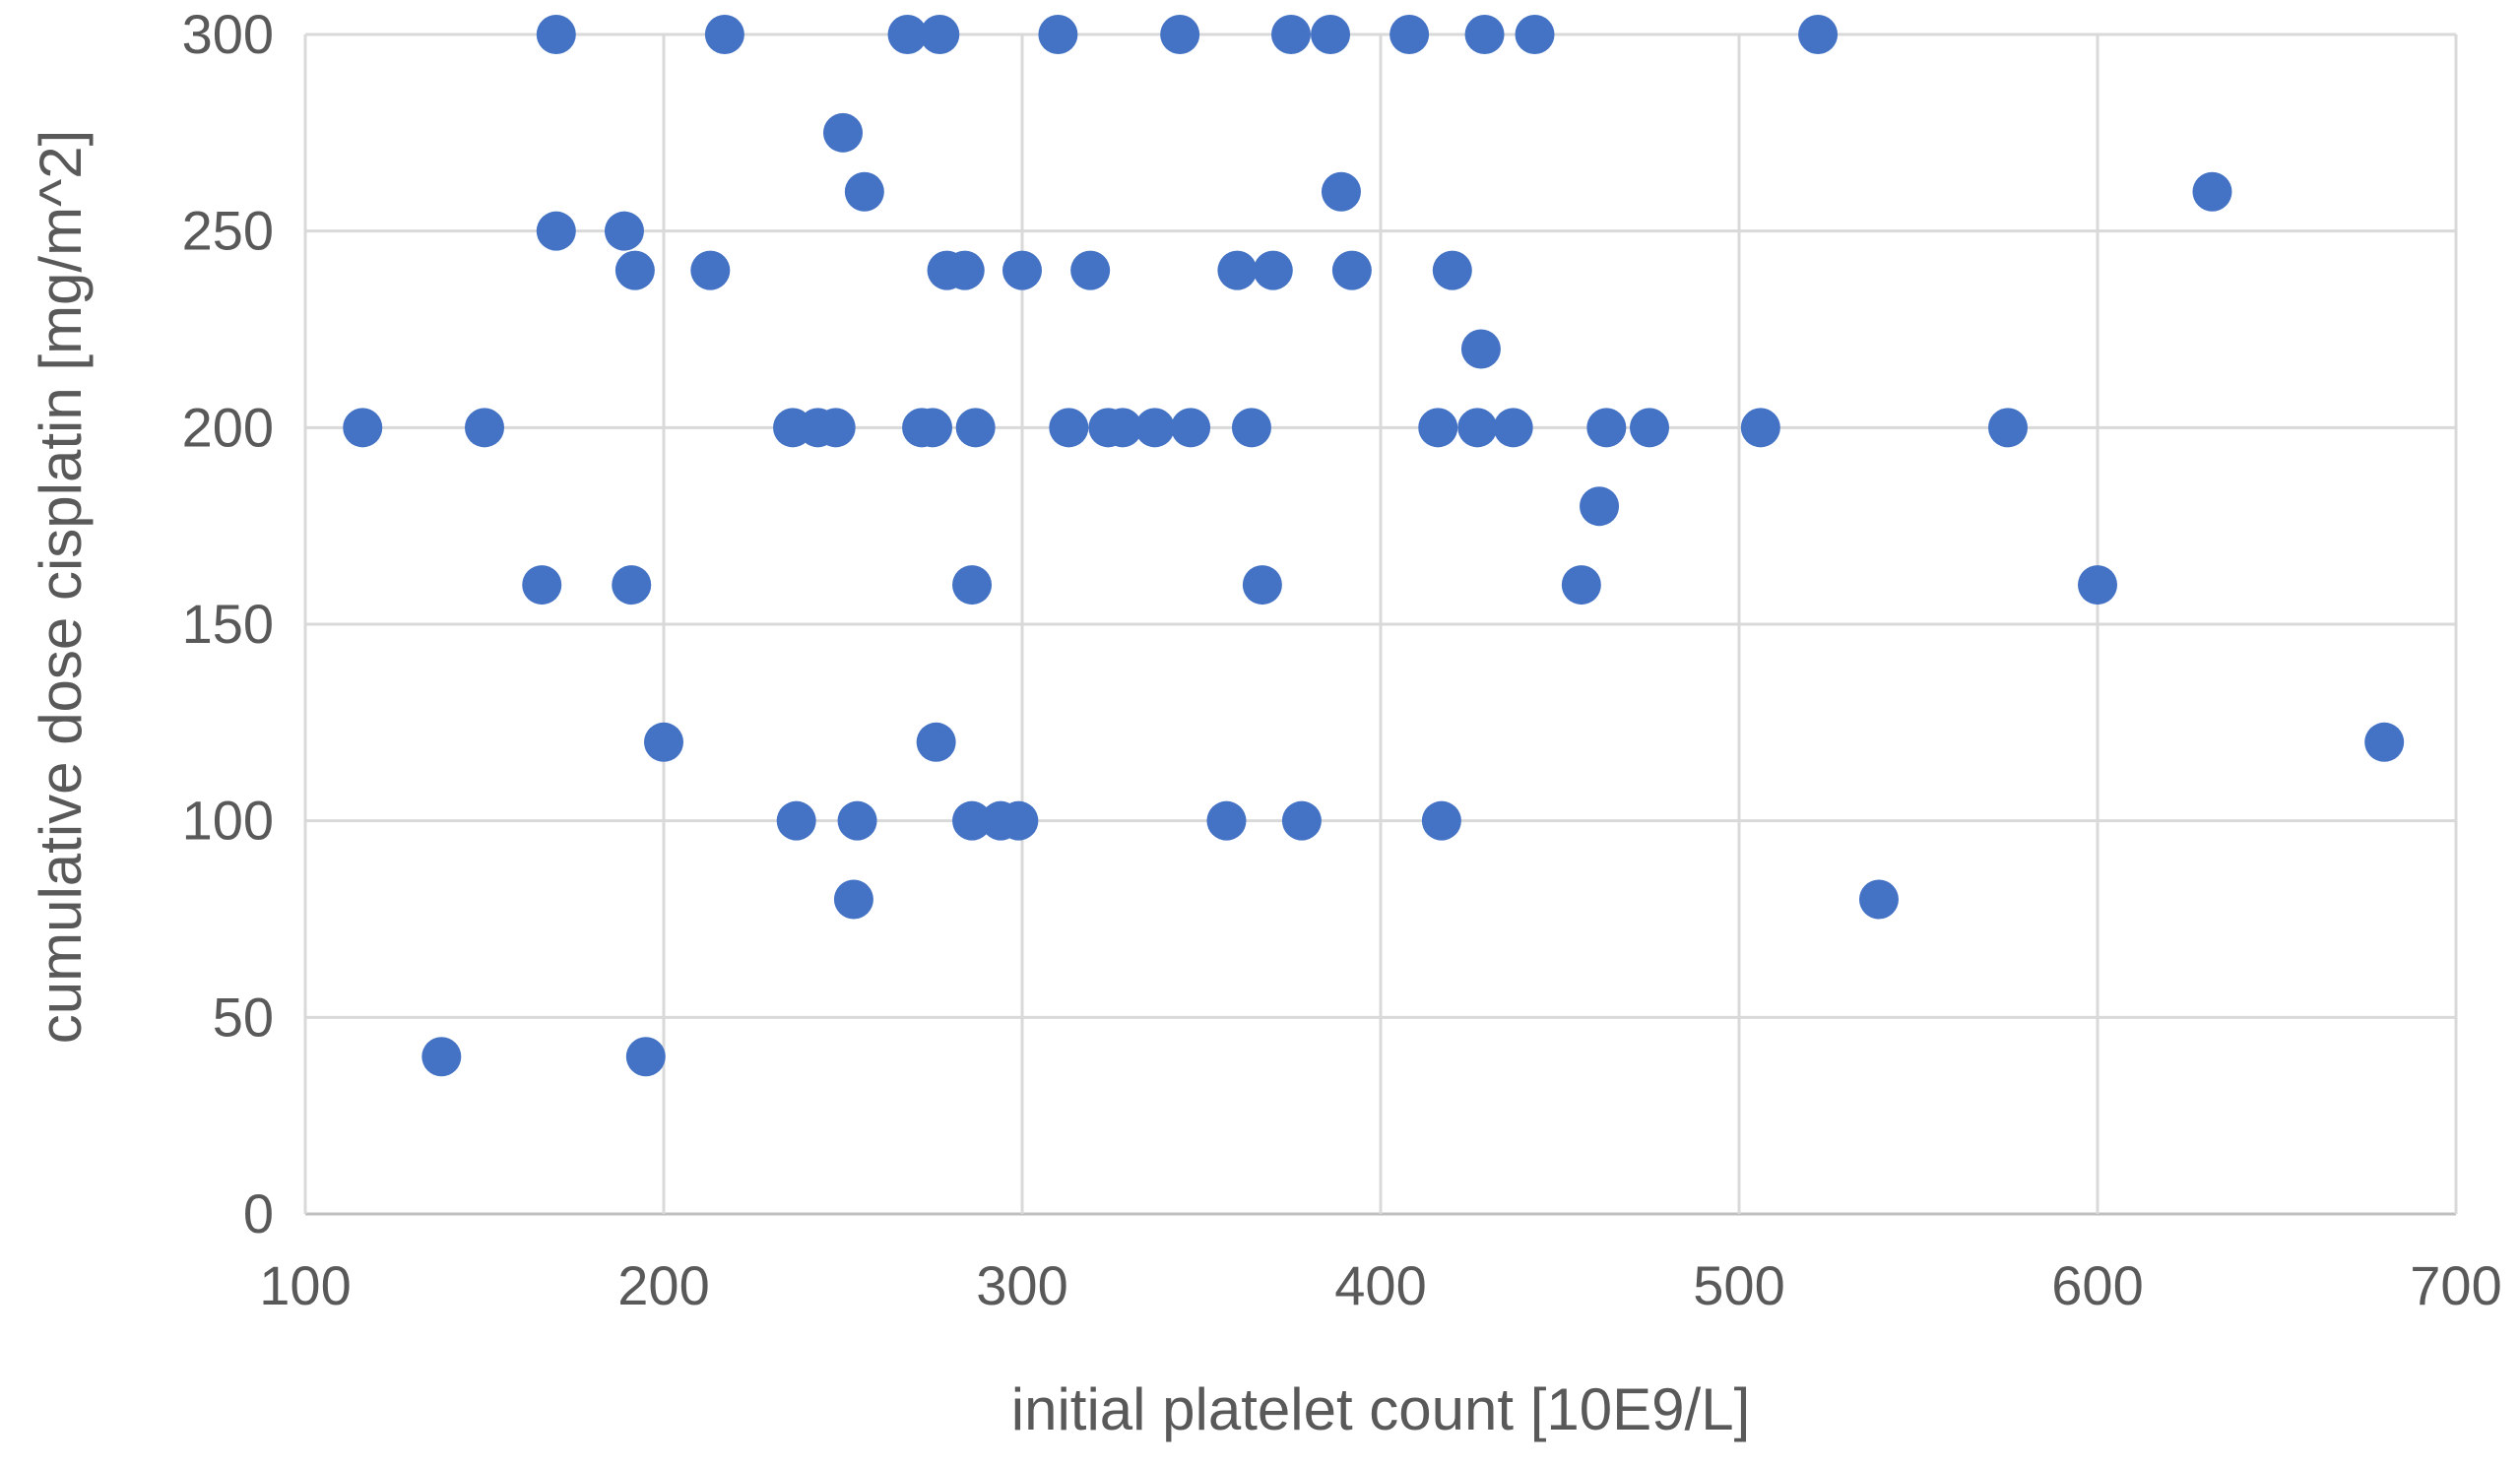  What do you see at coordinates (228, 821) in the screenshot?
I see `y-tick-label: 100` at bounding box center [228, 821].